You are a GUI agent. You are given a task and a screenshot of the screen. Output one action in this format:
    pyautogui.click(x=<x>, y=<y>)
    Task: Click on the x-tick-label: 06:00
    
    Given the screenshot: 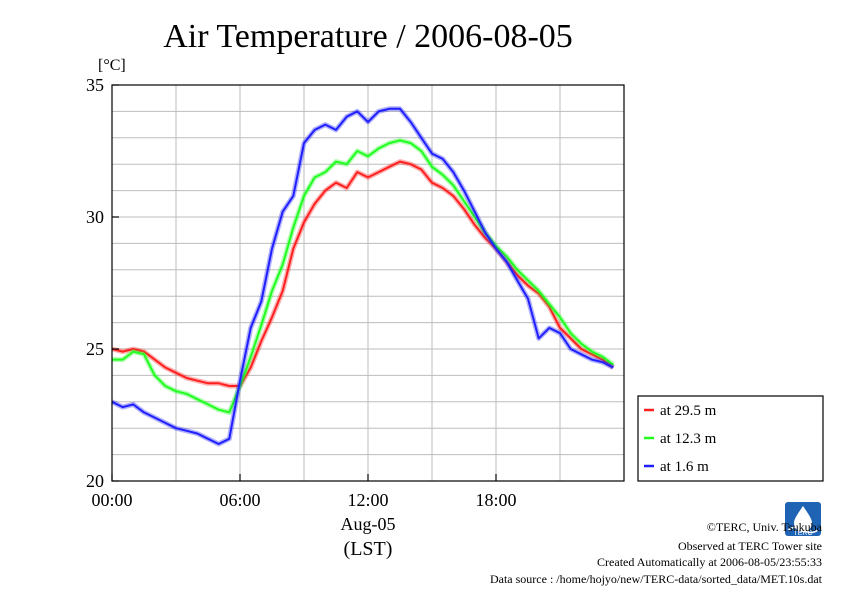 What is the action you would take?
    pyautogui.click(x=239, y=500)
    